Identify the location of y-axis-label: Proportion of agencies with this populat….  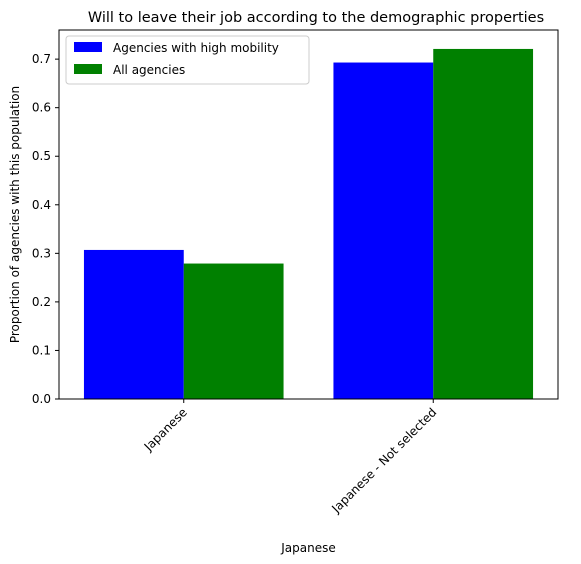
(15, 214).